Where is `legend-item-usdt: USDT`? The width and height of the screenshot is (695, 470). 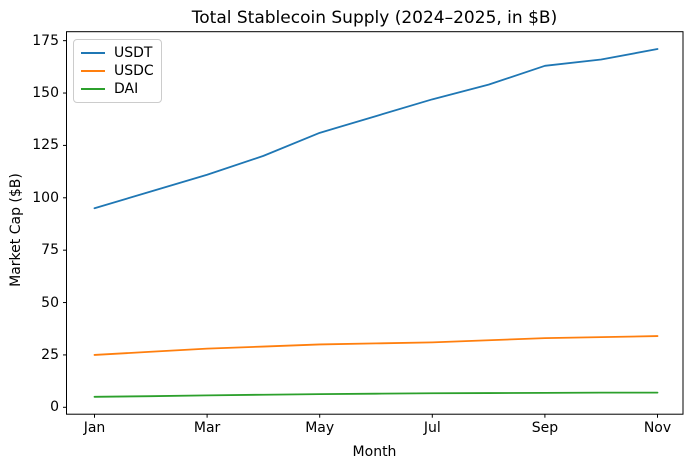
legend-item-usdt: USDT is located at coordinates (121, 53).